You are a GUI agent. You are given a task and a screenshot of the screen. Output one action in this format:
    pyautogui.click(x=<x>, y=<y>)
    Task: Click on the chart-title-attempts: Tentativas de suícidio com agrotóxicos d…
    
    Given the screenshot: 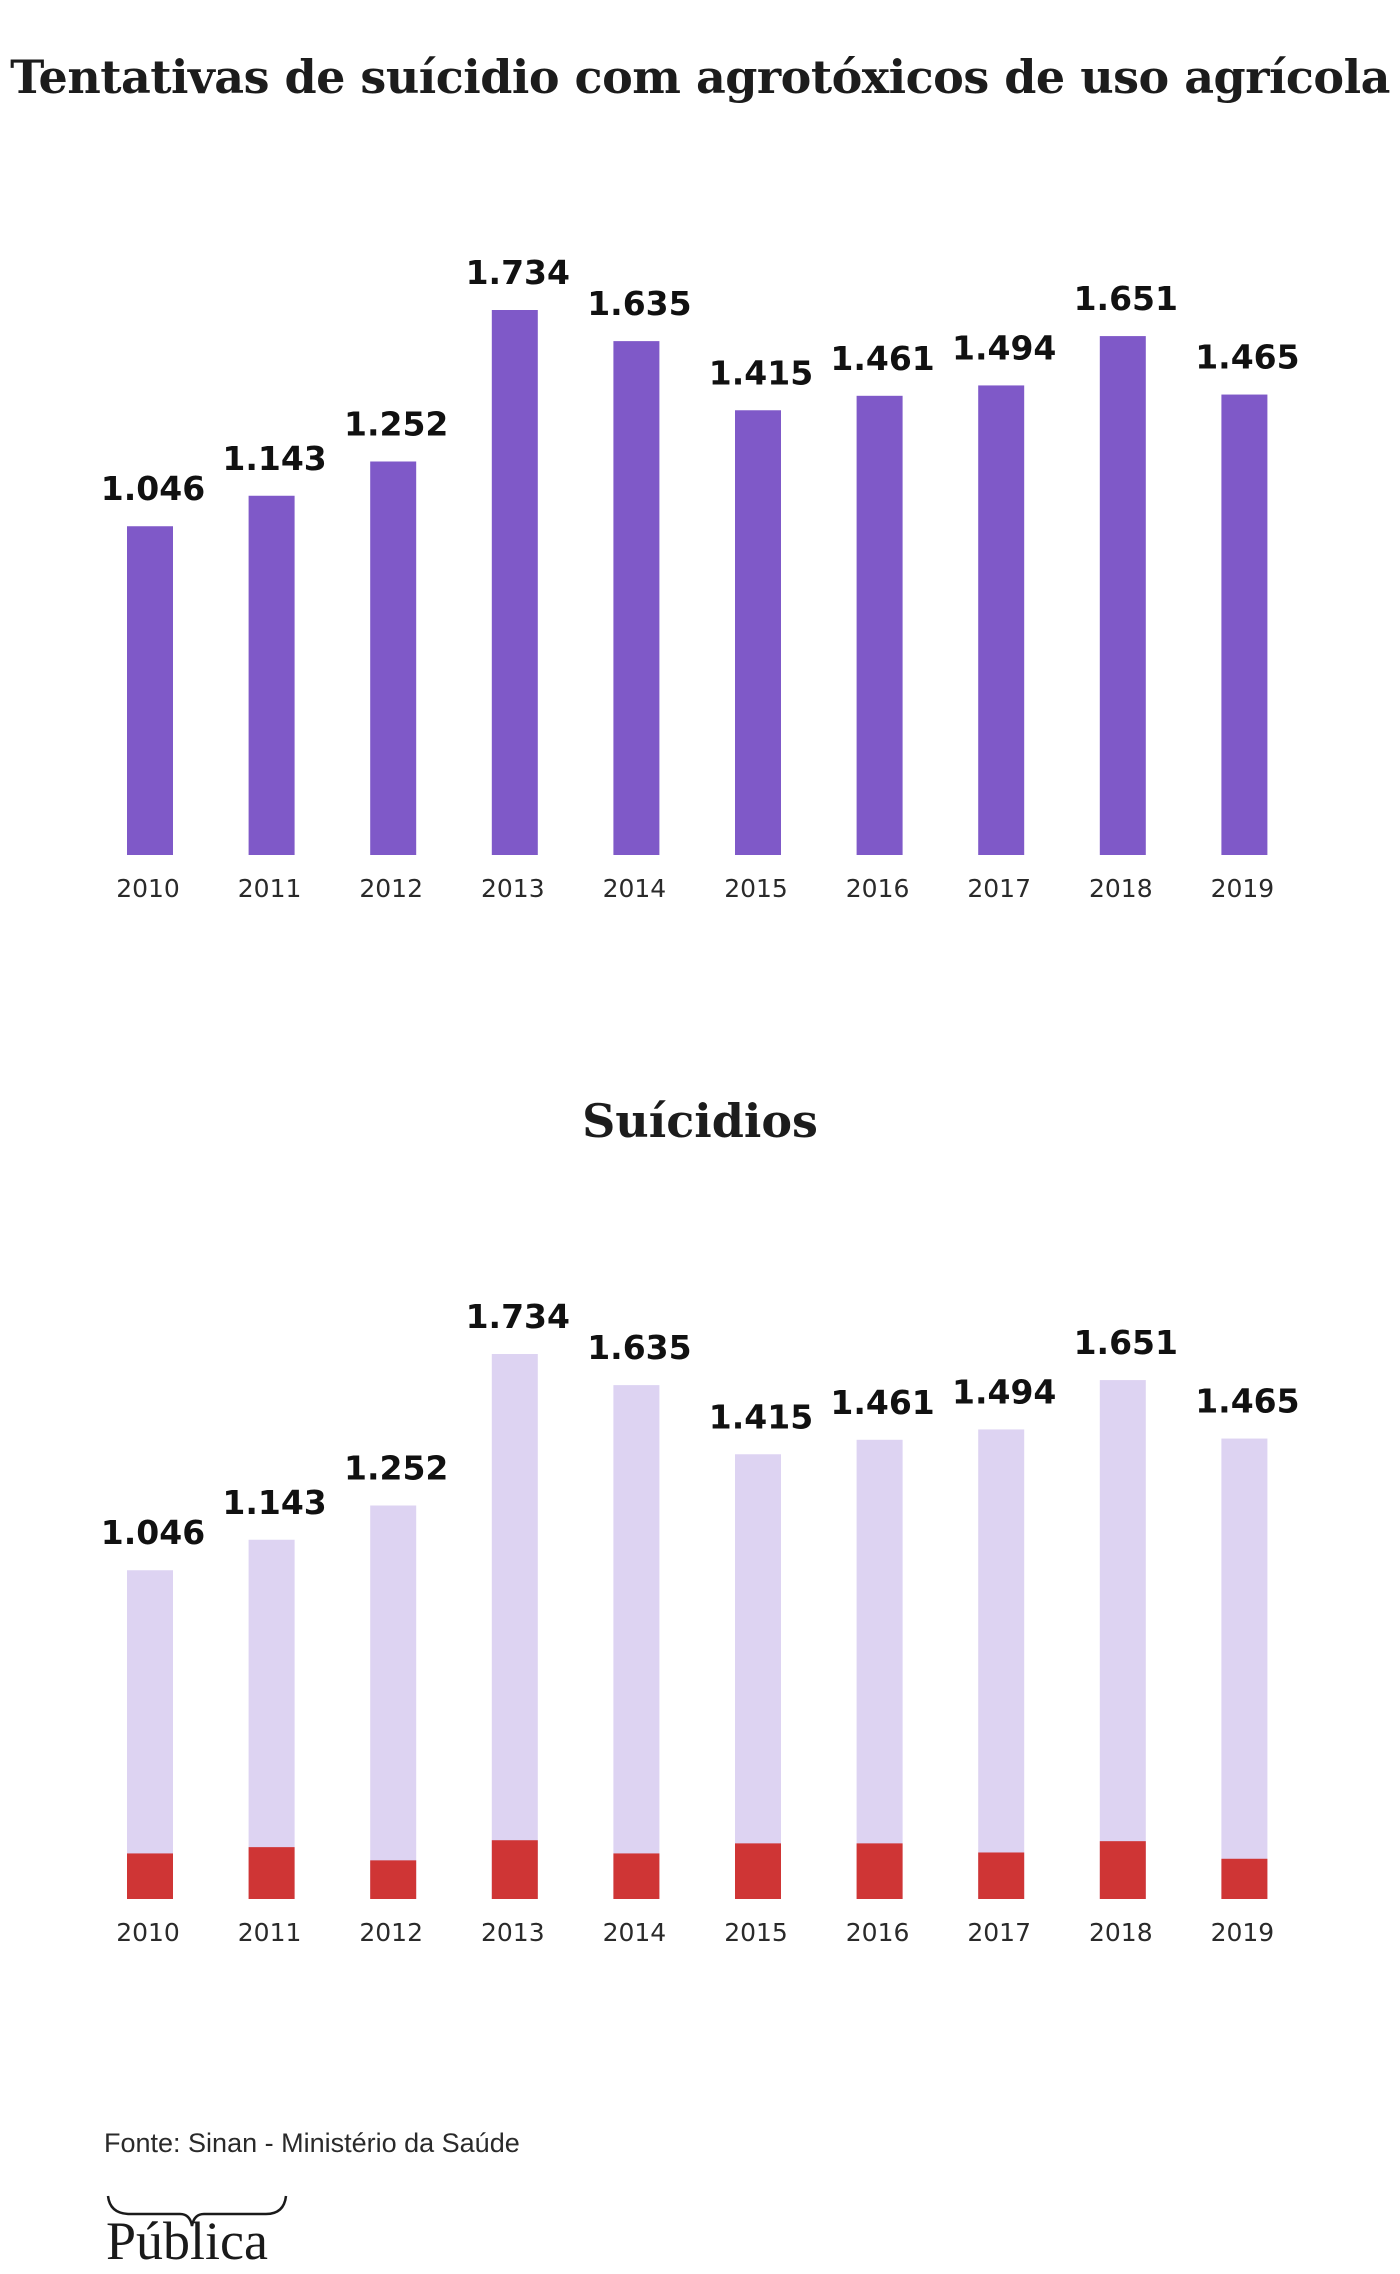 What is the action you would take?
    pyautogui.click(x=700, y=77)
    